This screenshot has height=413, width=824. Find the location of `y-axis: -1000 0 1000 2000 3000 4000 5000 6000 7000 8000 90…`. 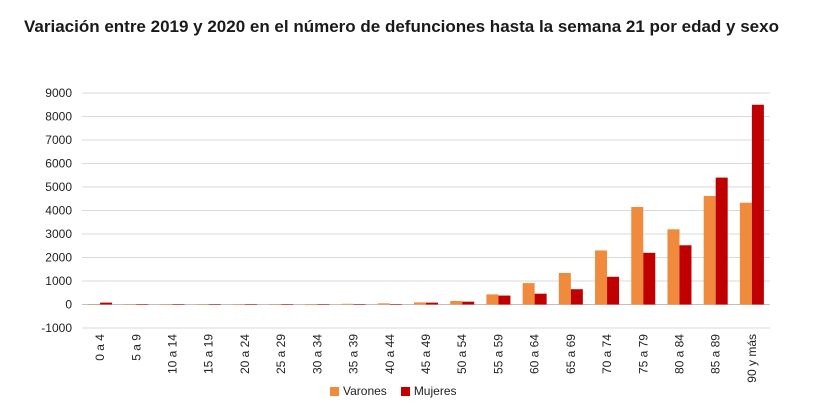

y-axis: -1000 0 1000 2000 3000 4000 5000 6000 7000 8000 90… is located at coordinates (56, 210).